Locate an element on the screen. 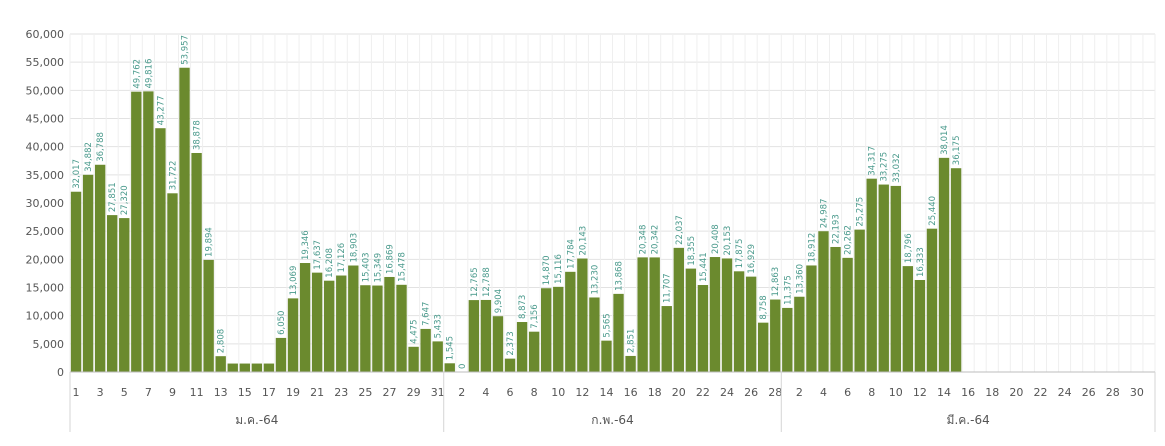  data-label: 18,796 is located at coordinates (909, 248).